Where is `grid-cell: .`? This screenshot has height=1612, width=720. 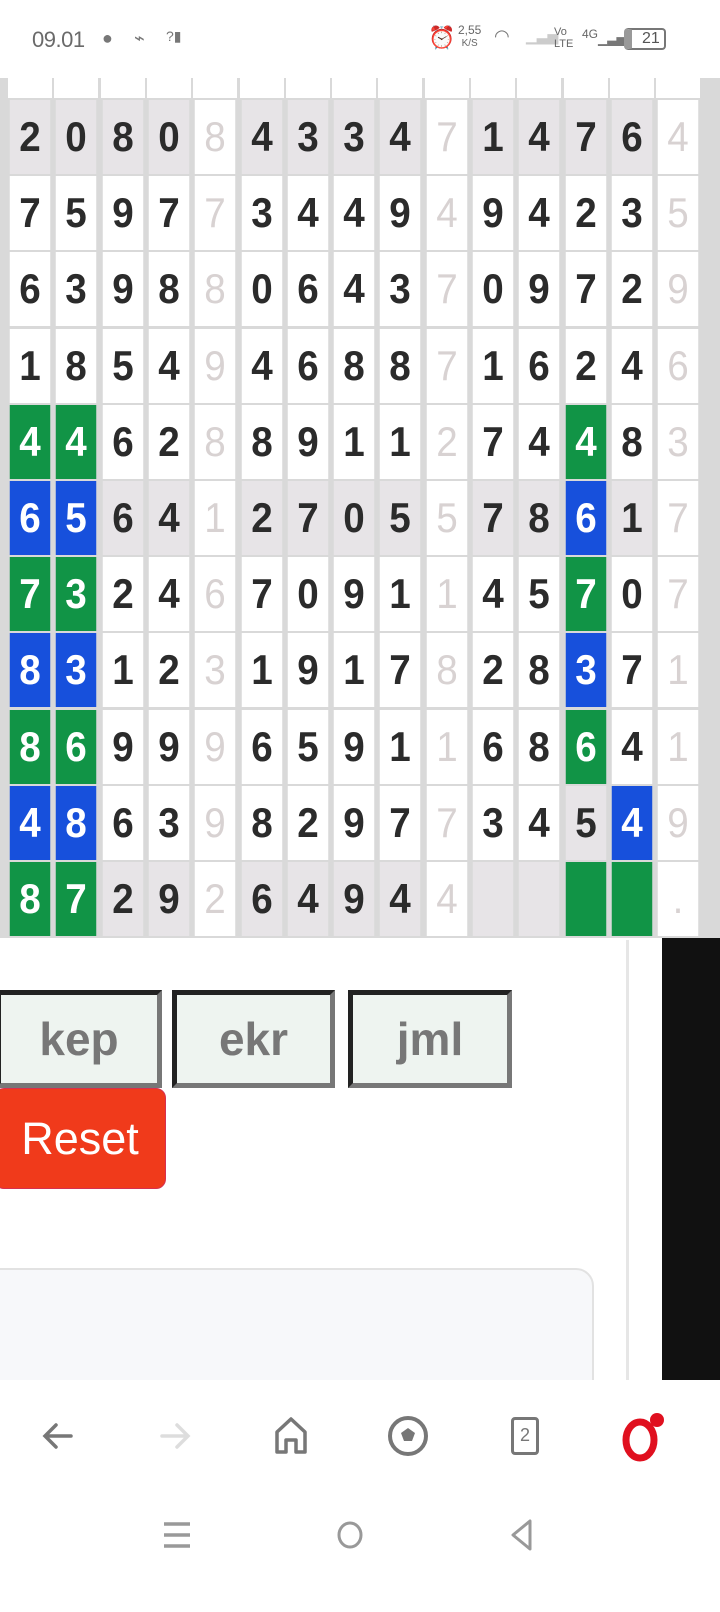
grid-cell: . is located at coordinates (678, 899).